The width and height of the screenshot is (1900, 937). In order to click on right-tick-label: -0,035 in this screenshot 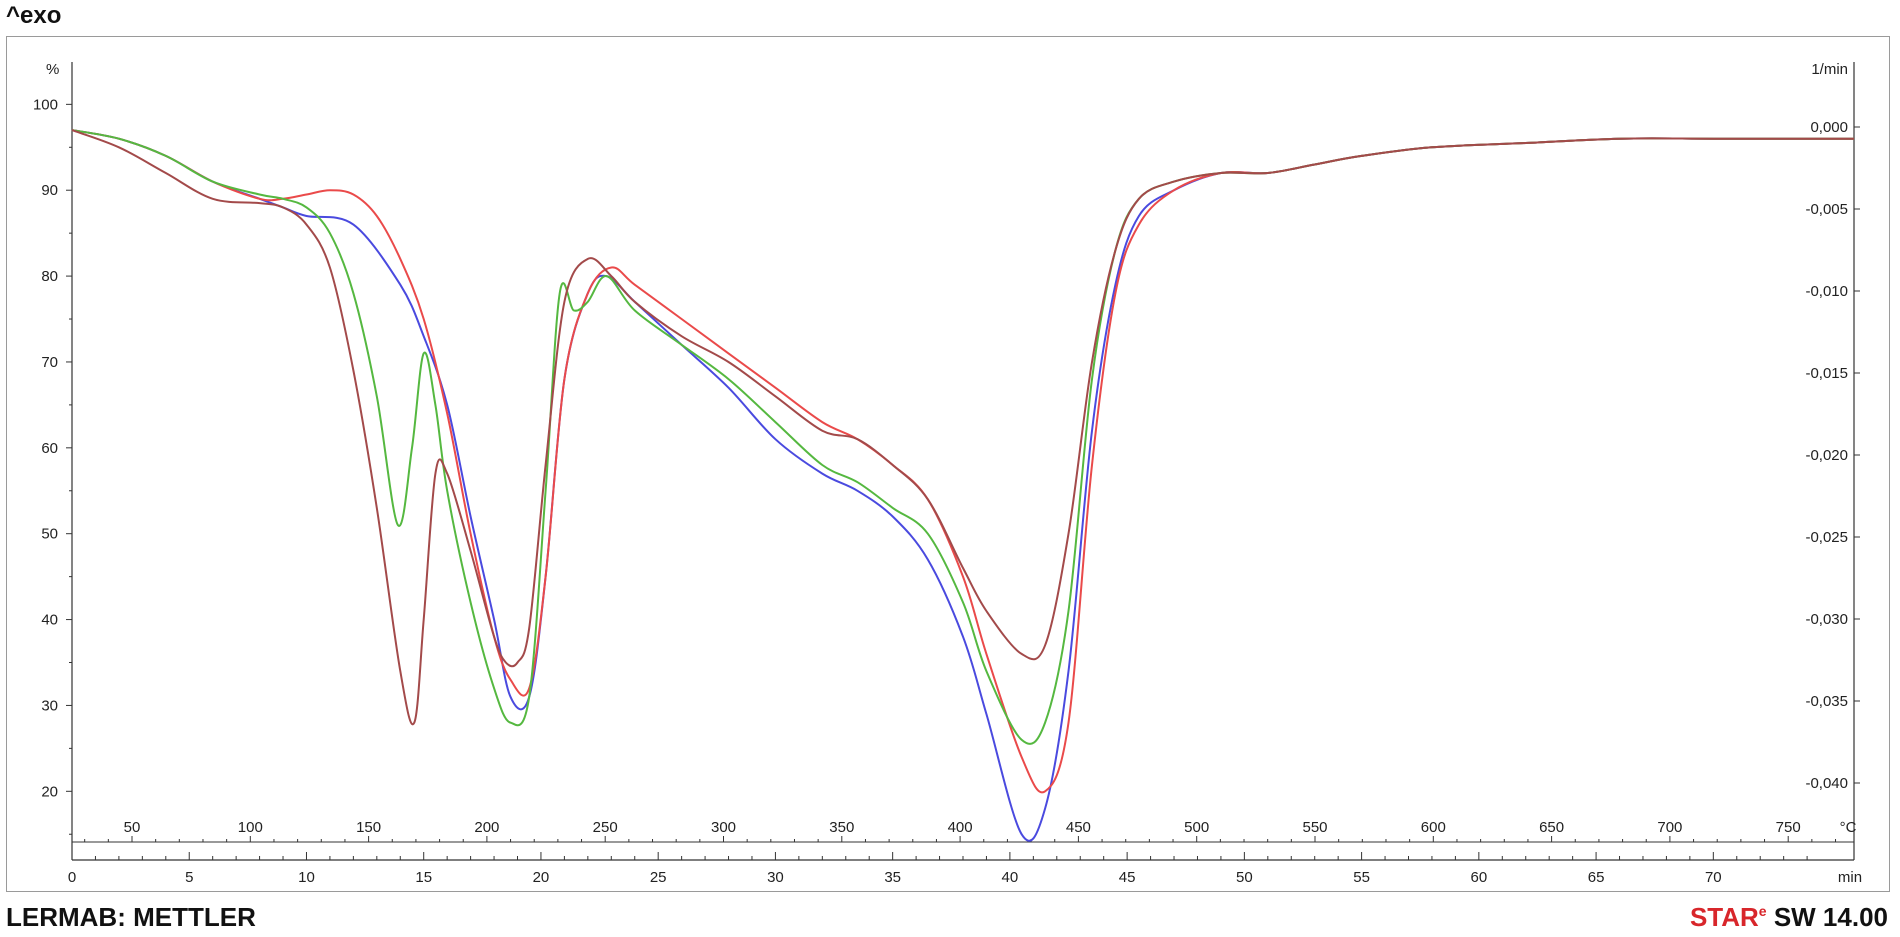, I will do `click(1826, 701)`.